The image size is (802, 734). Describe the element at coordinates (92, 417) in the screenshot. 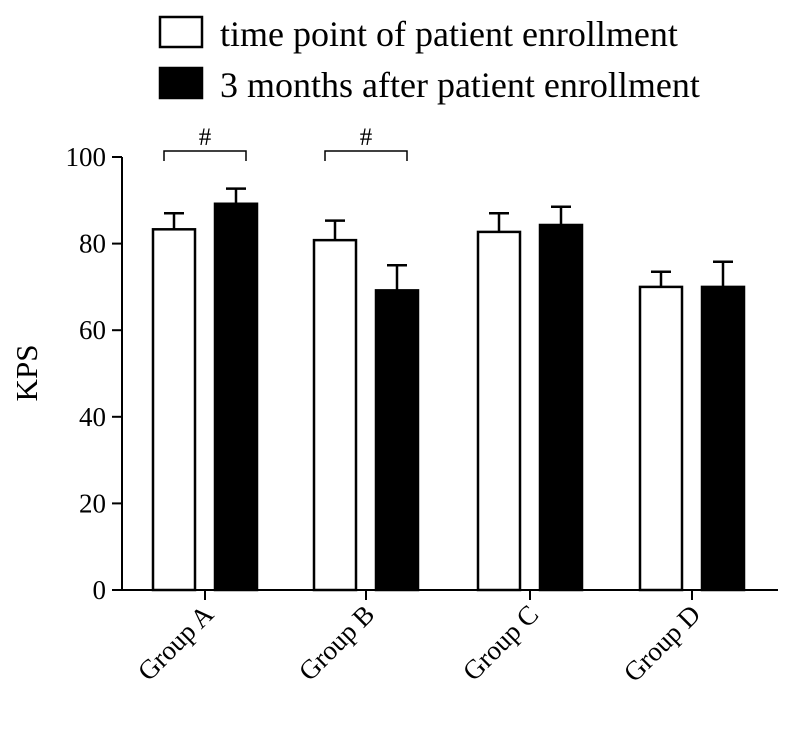

I see `y-tick-label-40: 40` at that location.